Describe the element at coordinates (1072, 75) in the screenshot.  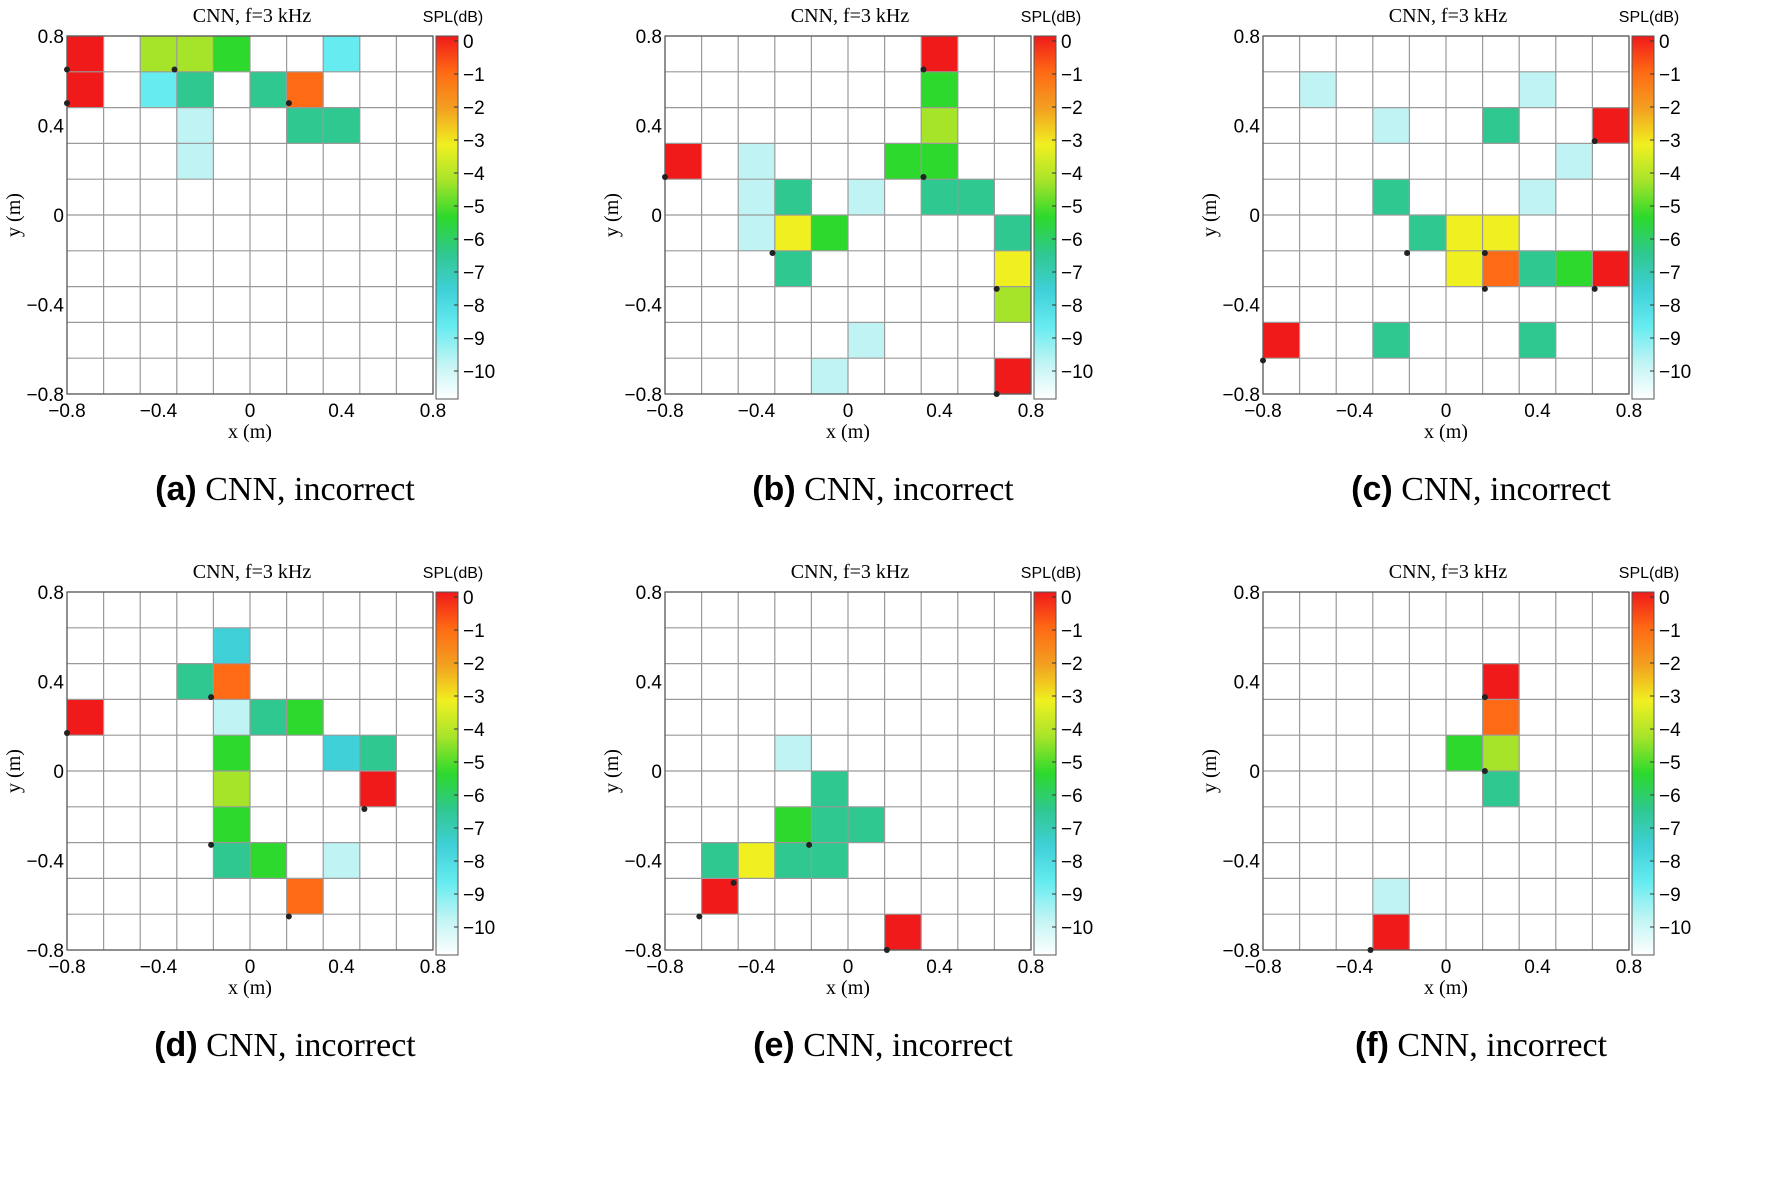
I see `colorbar-tick-label: −1` at that location.